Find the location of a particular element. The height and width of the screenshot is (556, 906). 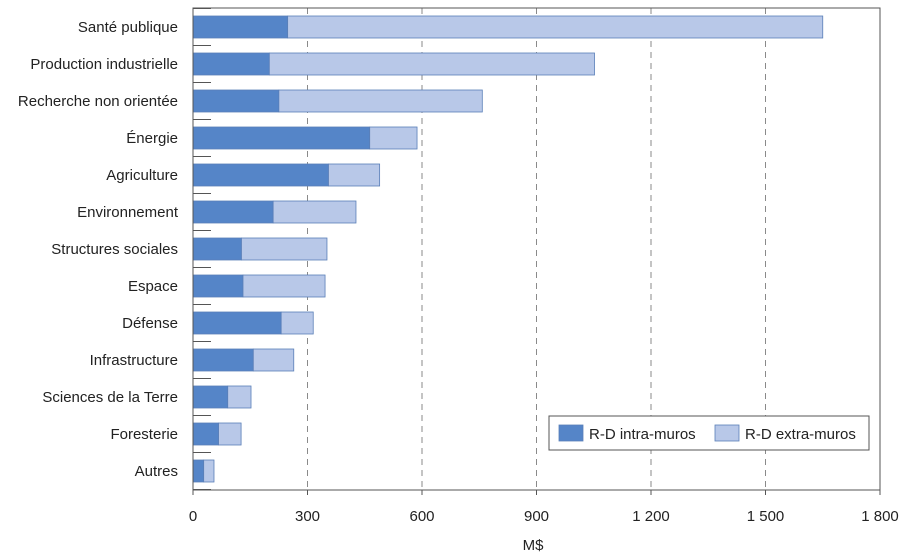

category-label: Énergie is located at coordinates (152, 138).